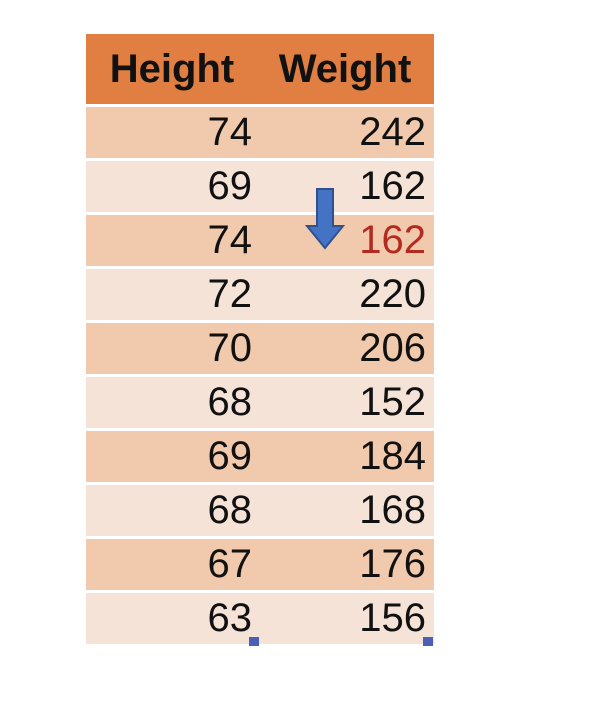 The width and height of the screenshot is (608, 702). Describe the element at coordinates (260, 132) in the screenshot. I see `table-row: 74 242` at that location.